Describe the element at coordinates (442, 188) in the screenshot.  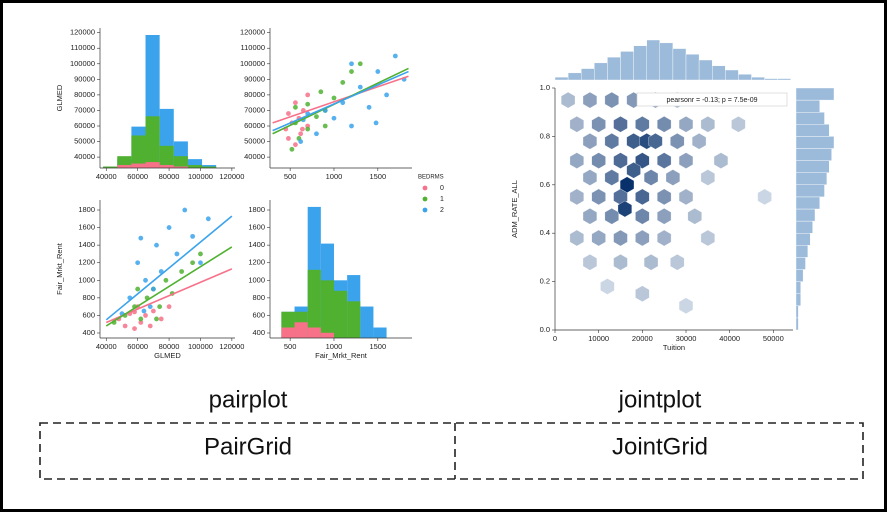
I see `legend-label: 0` at that location.